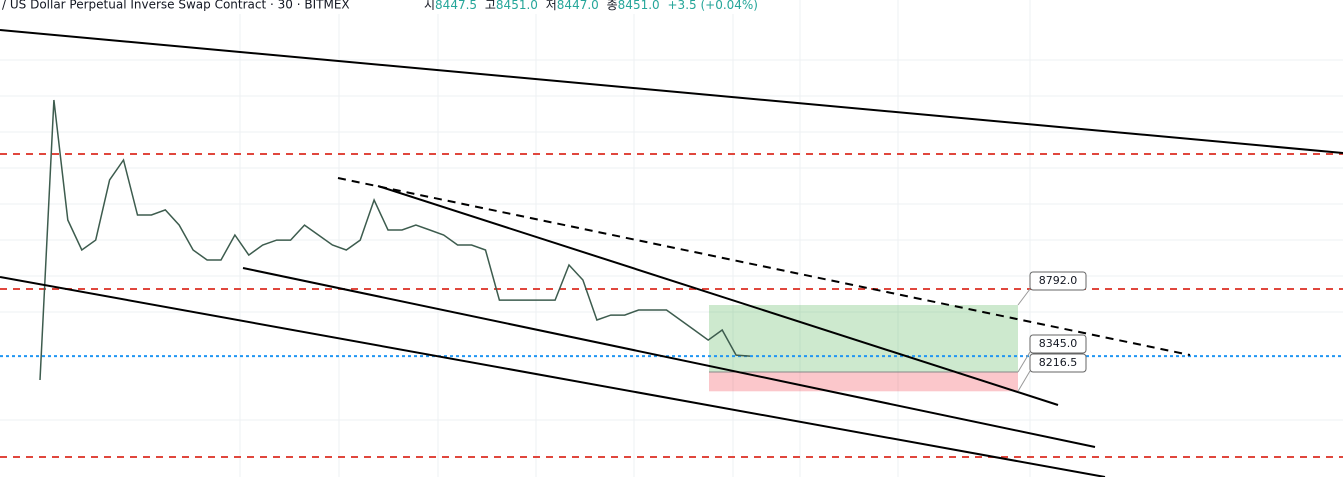 Image resolution: width=1343 pixels, height=477 pixels. What do you see at coordinates (551, 6) in the screenshot?
I see `ohlc-label: 저` at bounding box center [551, 6].